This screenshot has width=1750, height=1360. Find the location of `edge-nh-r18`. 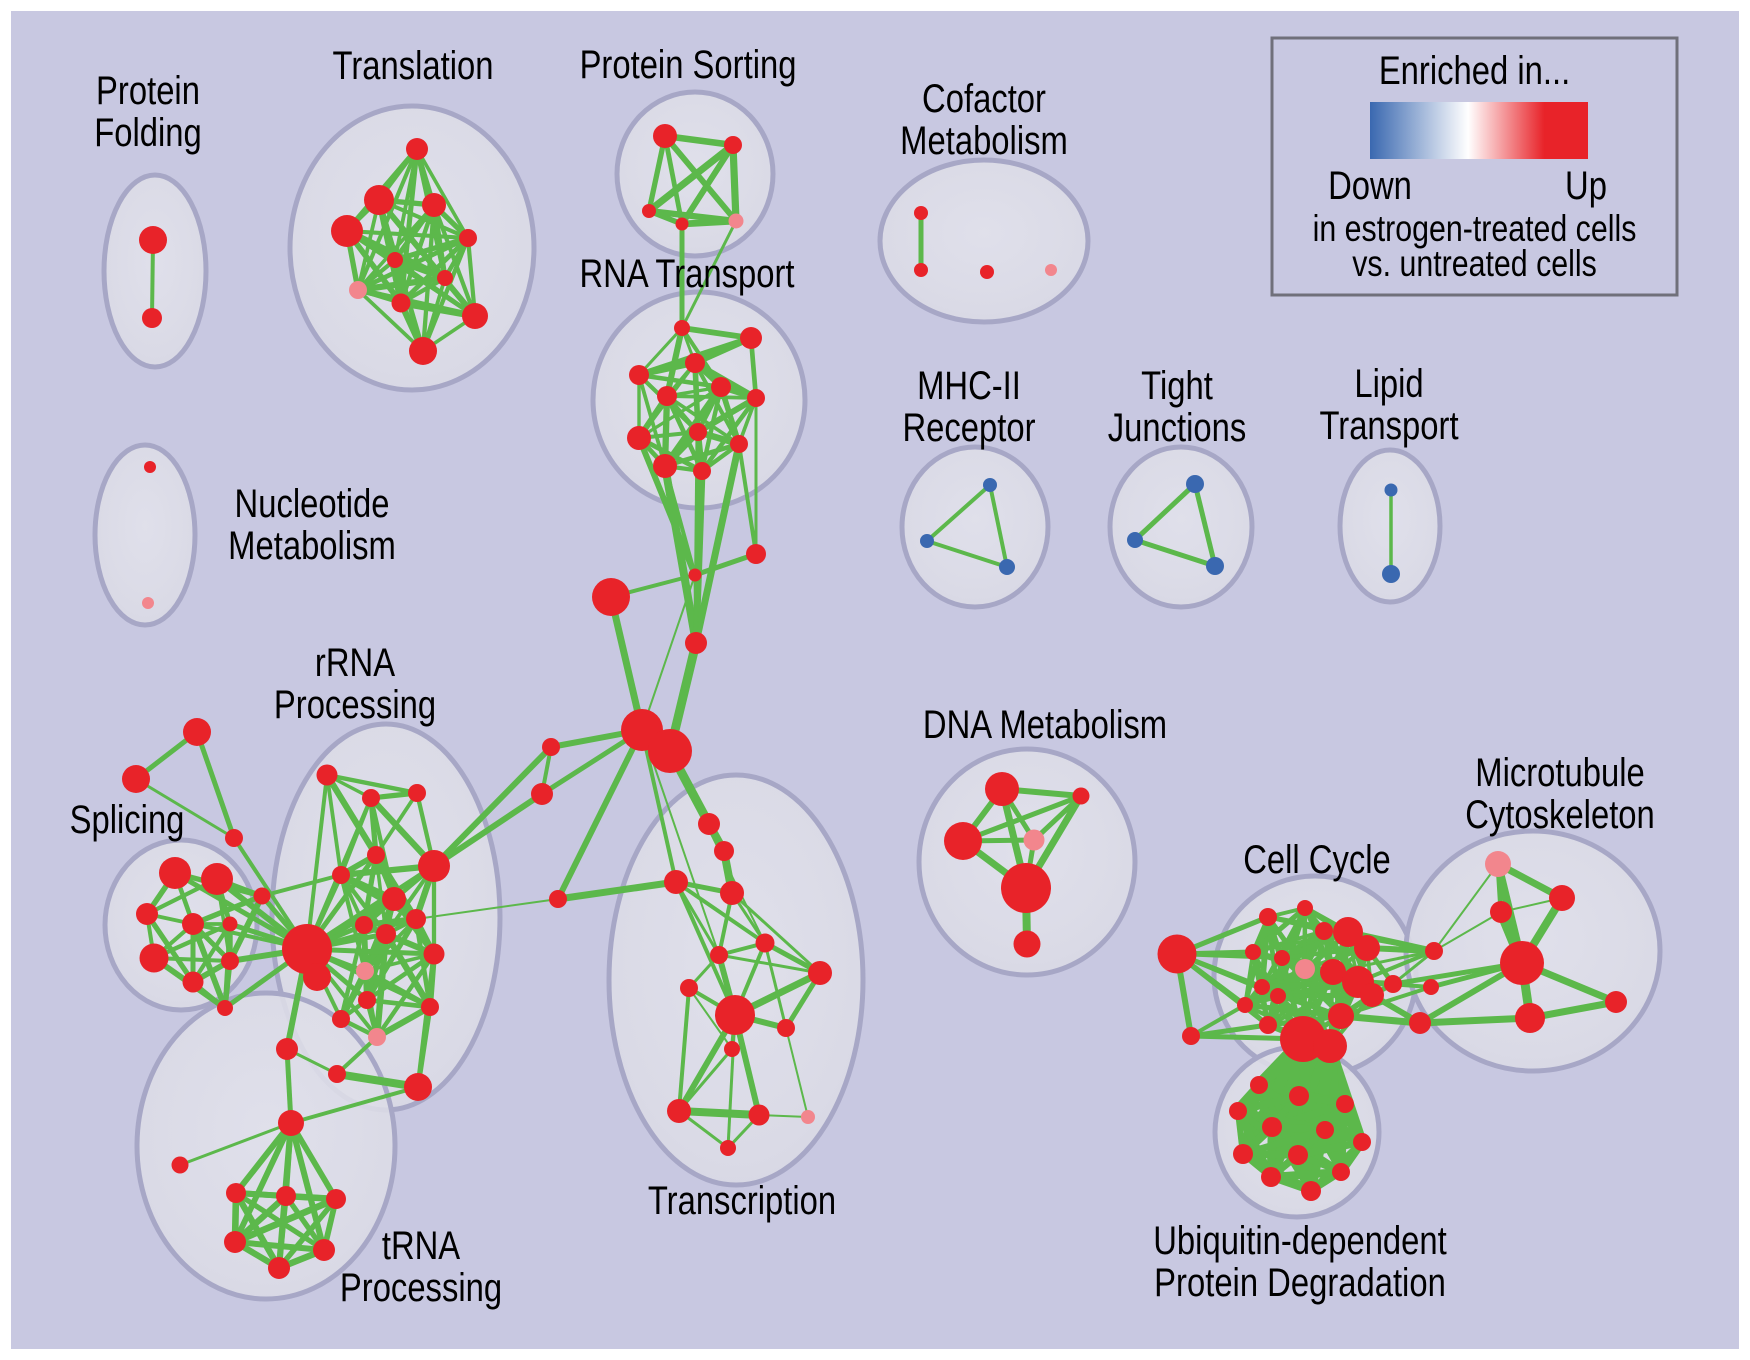

edge-nh-r18 is located at coordinates (354, 1105).